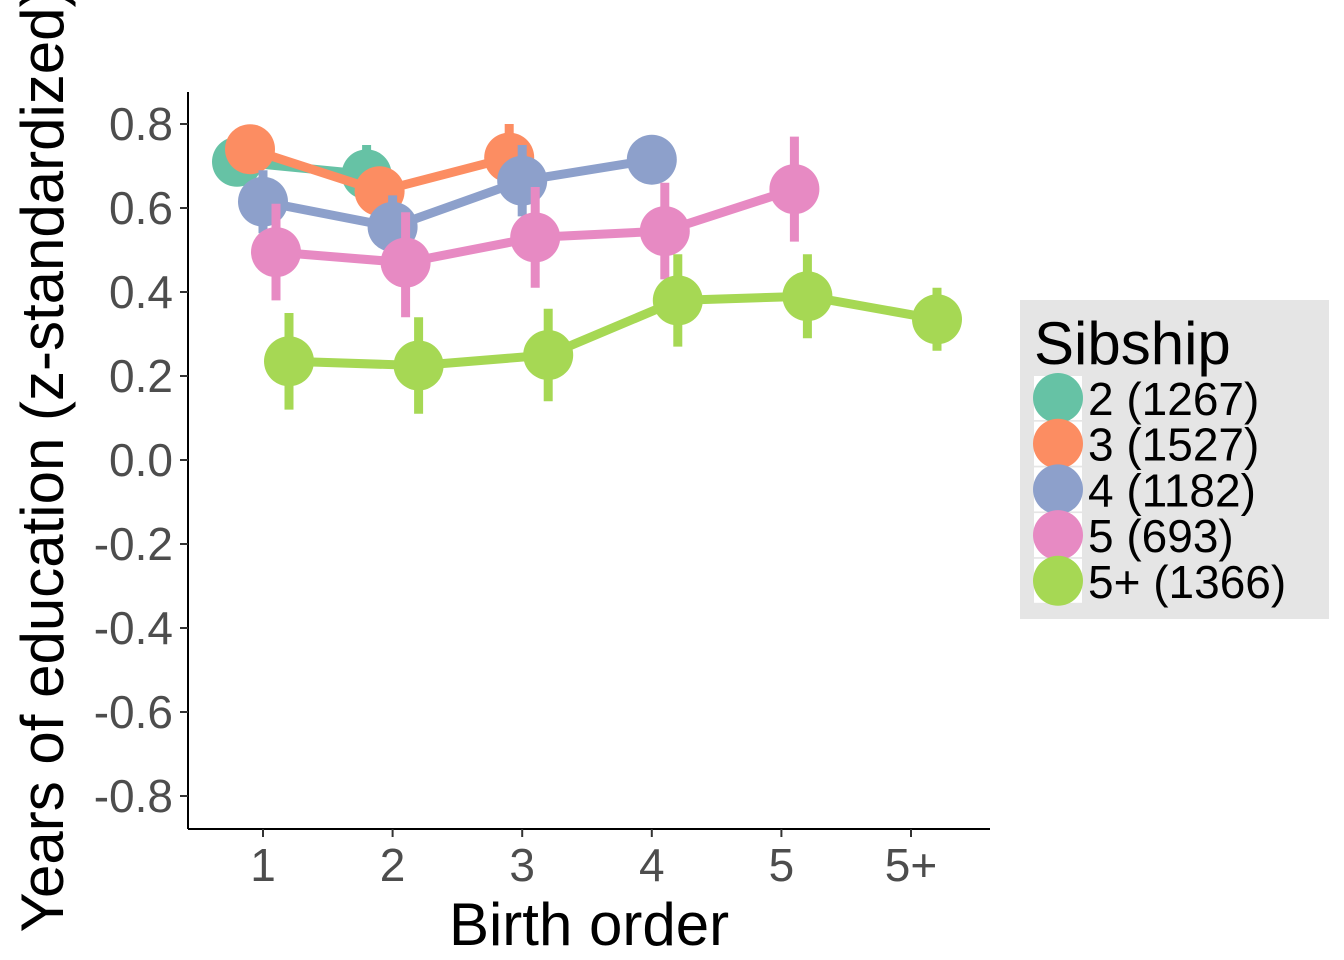 Image resolution: width=1344 pixels, height=960 pixels. Describe the element at coordinates (1187, 582) in the screenshot. I see `legend-label: 5+ (1366)` at that location.